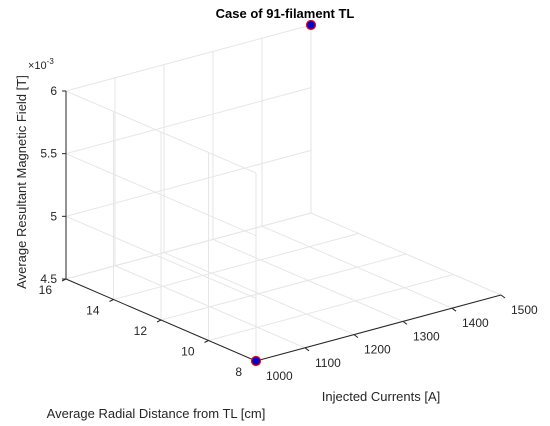  I want to click on x-tick-labels: 1000 1100 1200 1300 1400 1500, so click(396, 338).